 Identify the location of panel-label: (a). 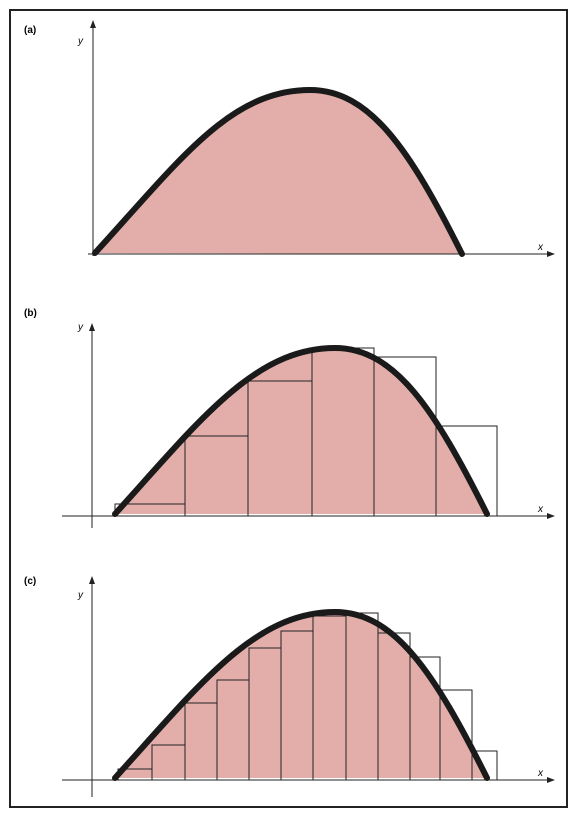
(30, 30).